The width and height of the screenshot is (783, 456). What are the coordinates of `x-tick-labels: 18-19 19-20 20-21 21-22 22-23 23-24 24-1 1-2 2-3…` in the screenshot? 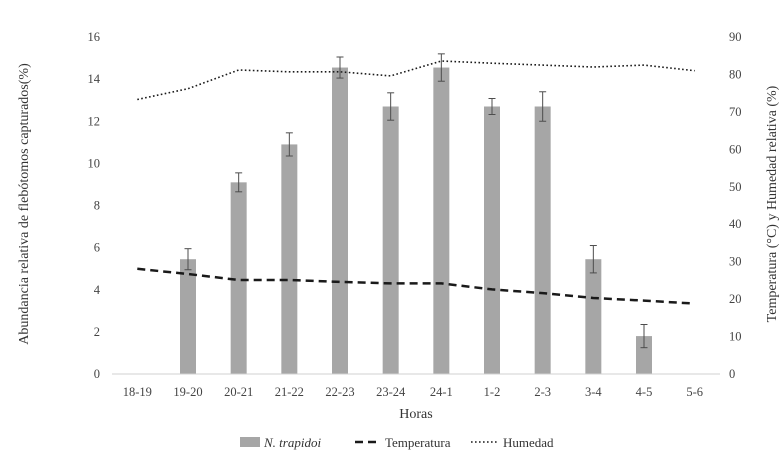 It's located at (413, 392).